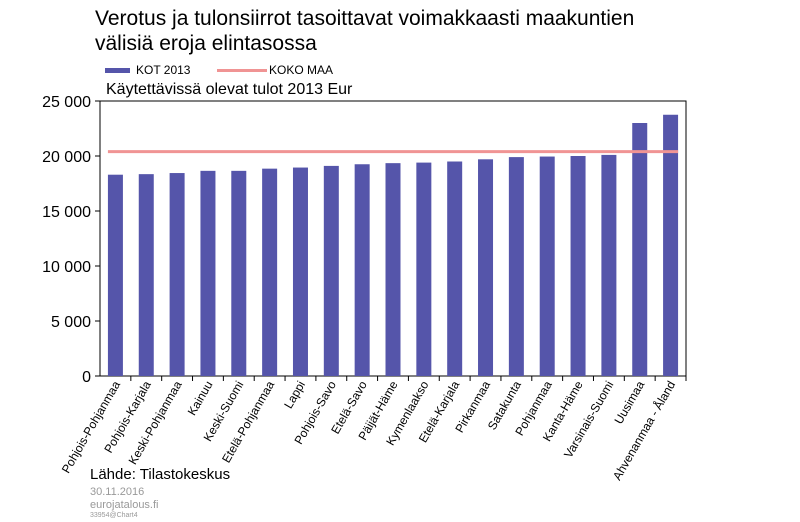  Describe the element at coordinates (71, 322) in the screenshot. I see `y-tick-label: 5 000` at that location.